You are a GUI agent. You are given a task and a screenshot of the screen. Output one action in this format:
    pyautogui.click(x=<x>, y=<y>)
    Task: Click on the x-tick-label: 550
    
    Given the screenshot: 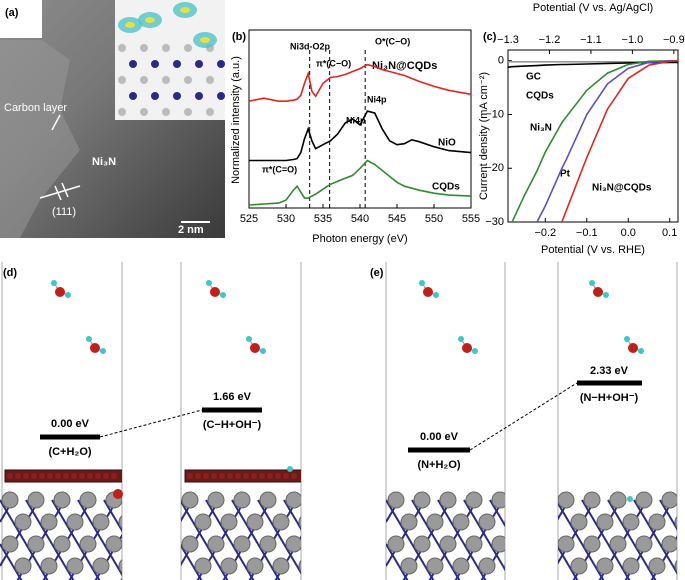 What is the action you would take?
    pyautogui.click(x=434, y=219)
    